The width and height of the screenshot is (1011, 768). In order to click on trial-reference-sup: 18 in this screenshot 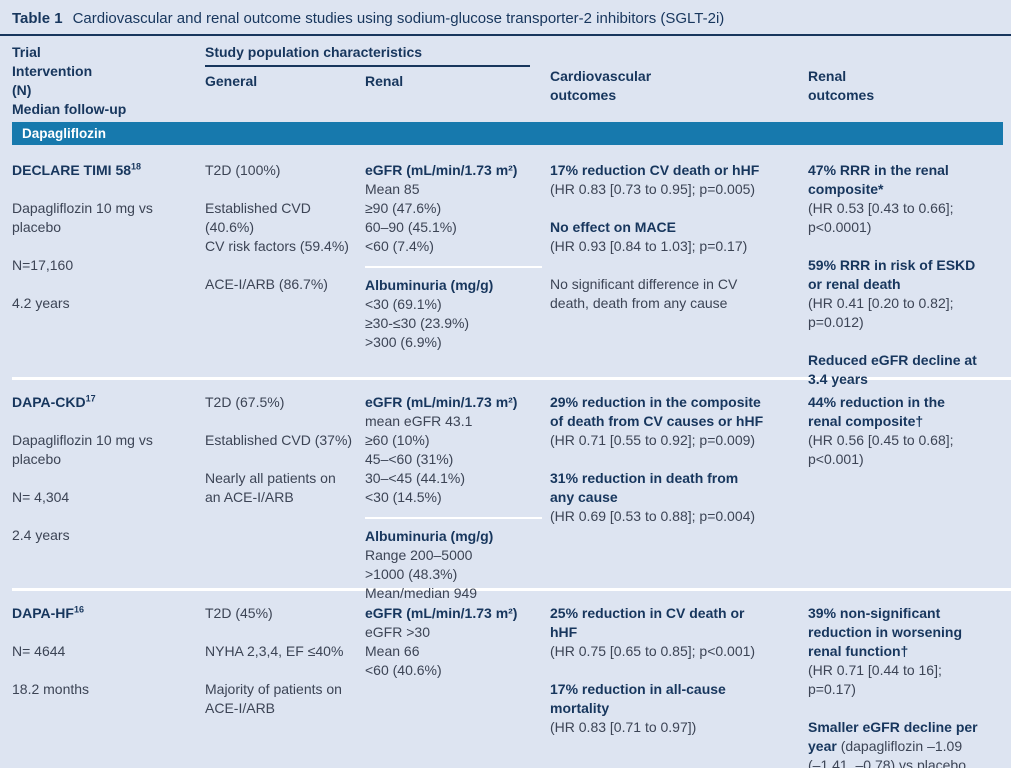, I will do `click(136, 166)`.